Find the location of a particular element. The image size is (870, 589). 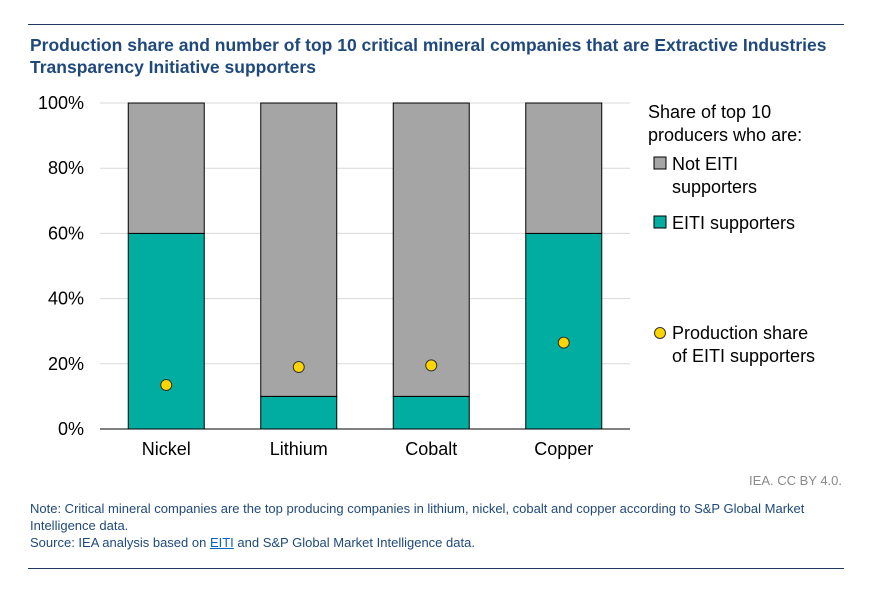

y-tick-label: 60% is located at coordinates (66, 233).